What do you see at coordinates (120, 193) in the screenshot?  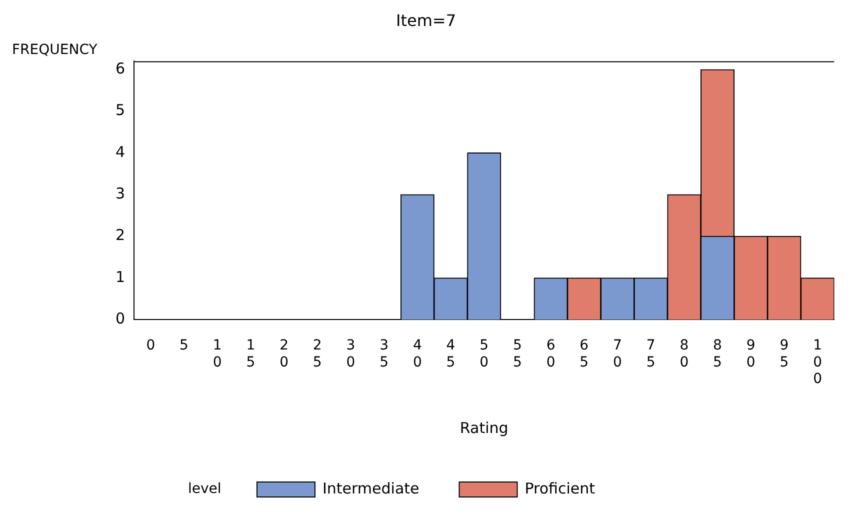 I see `y-tick-label: 3` at bounding box center [120, 193].